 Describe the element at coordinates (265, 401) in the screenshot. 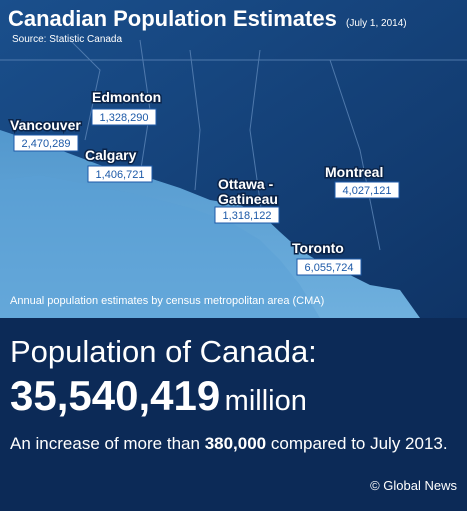

I see `unit: million` at that location.